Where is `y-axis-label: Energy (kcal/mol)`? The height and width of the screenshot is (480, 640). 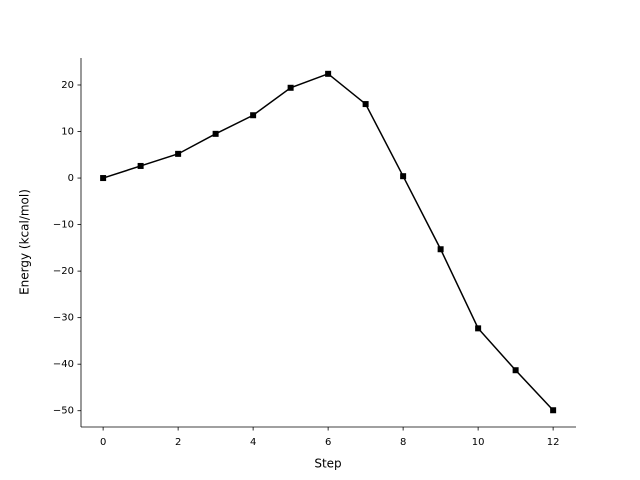 y-axis-label: Energy (kcal/mol) is located at coordinates (25, 242).